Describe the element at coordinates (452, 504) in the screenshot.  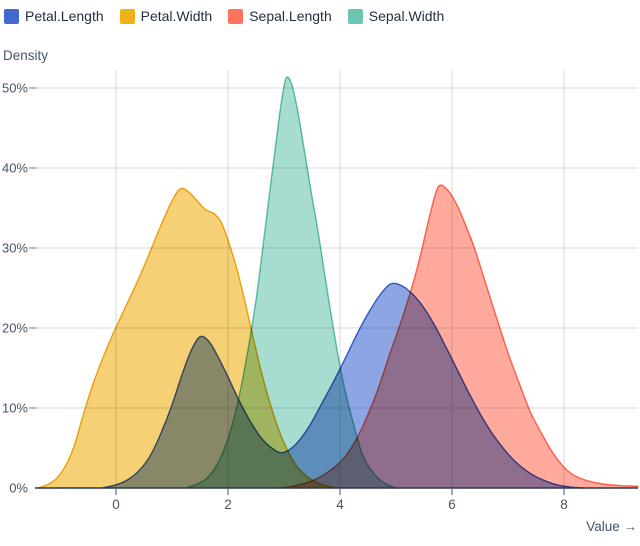
I see `x-tick-label: 6` at that location.